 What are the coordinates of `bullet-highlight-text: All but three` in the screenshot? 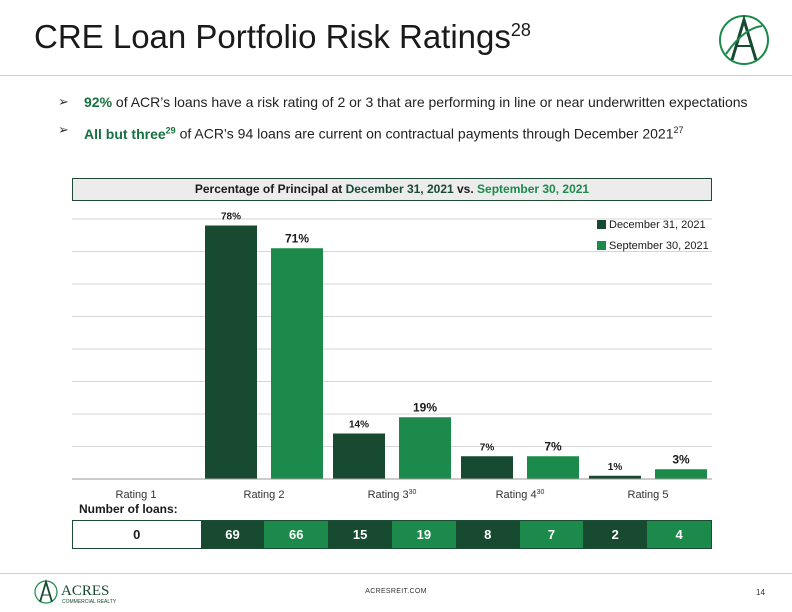 It's located at (125, 133).